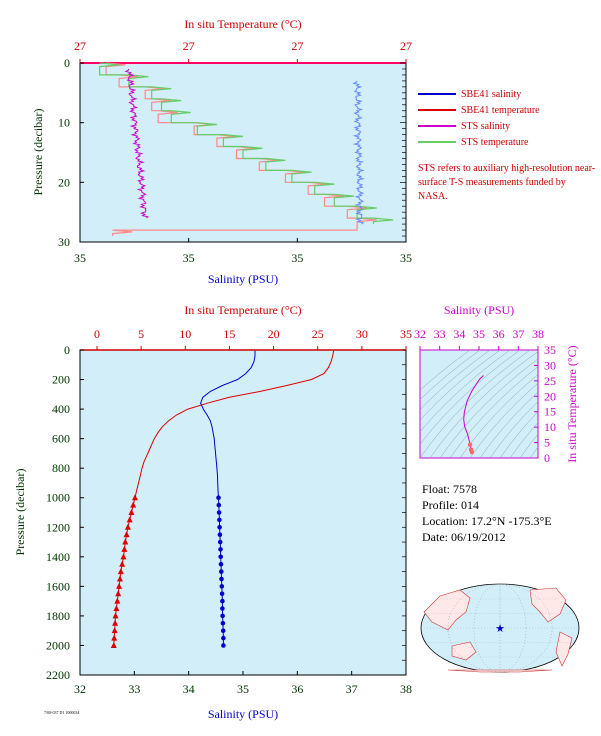 This screenshot has width=601, height=736. I want to click on legend-entry: STS temperature, so click(479, 142).